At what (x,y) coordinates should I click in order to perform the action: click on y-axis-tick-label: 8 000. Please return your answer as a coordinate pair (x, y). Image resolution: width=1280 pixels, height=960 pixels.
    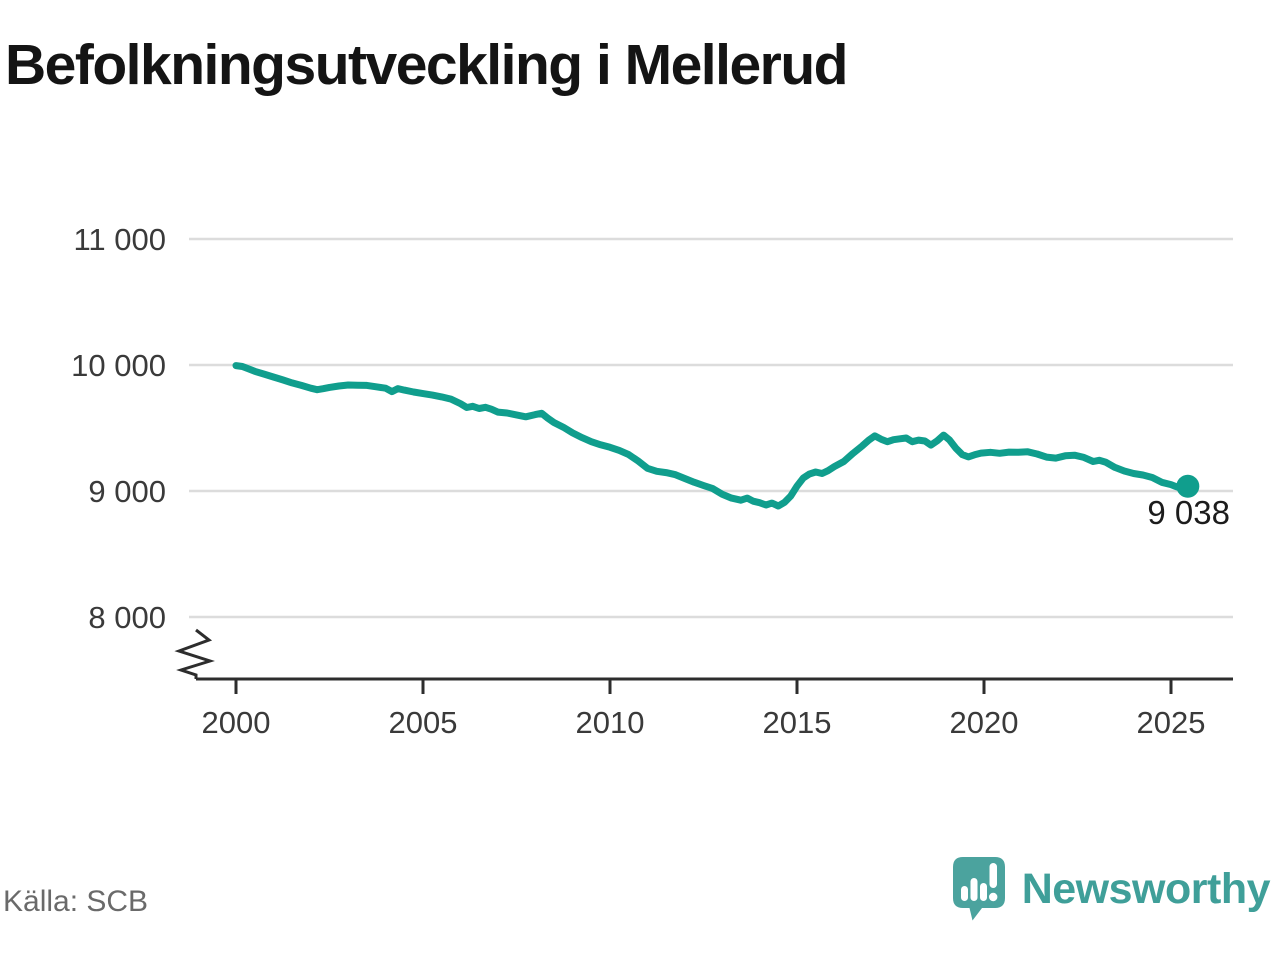
    Looking at the image, I should click on (127, 617).